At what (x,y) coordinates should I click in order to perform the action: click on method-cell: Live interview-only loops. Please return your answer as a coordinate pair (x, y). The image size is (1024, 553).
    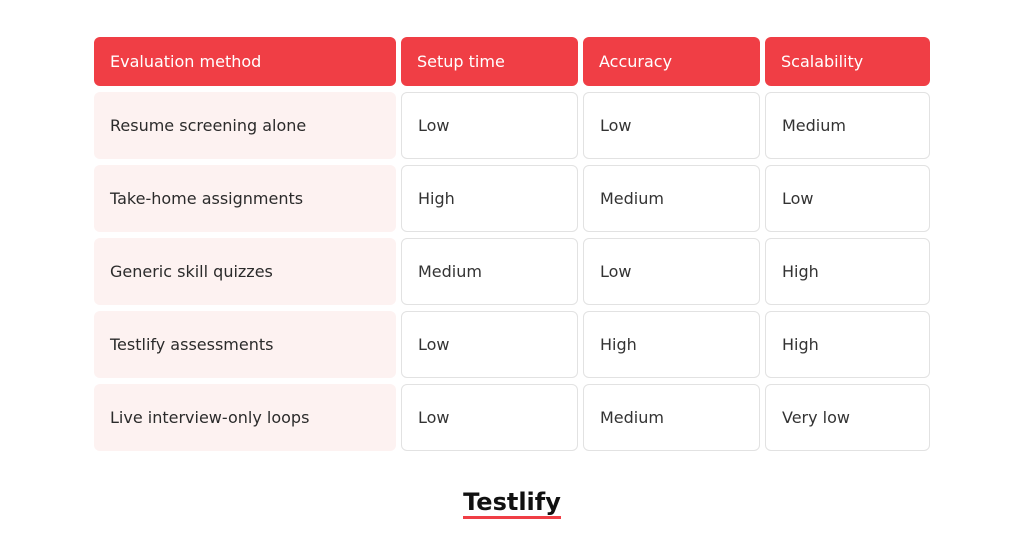
    Looking at the image, I should click on (245, 417).